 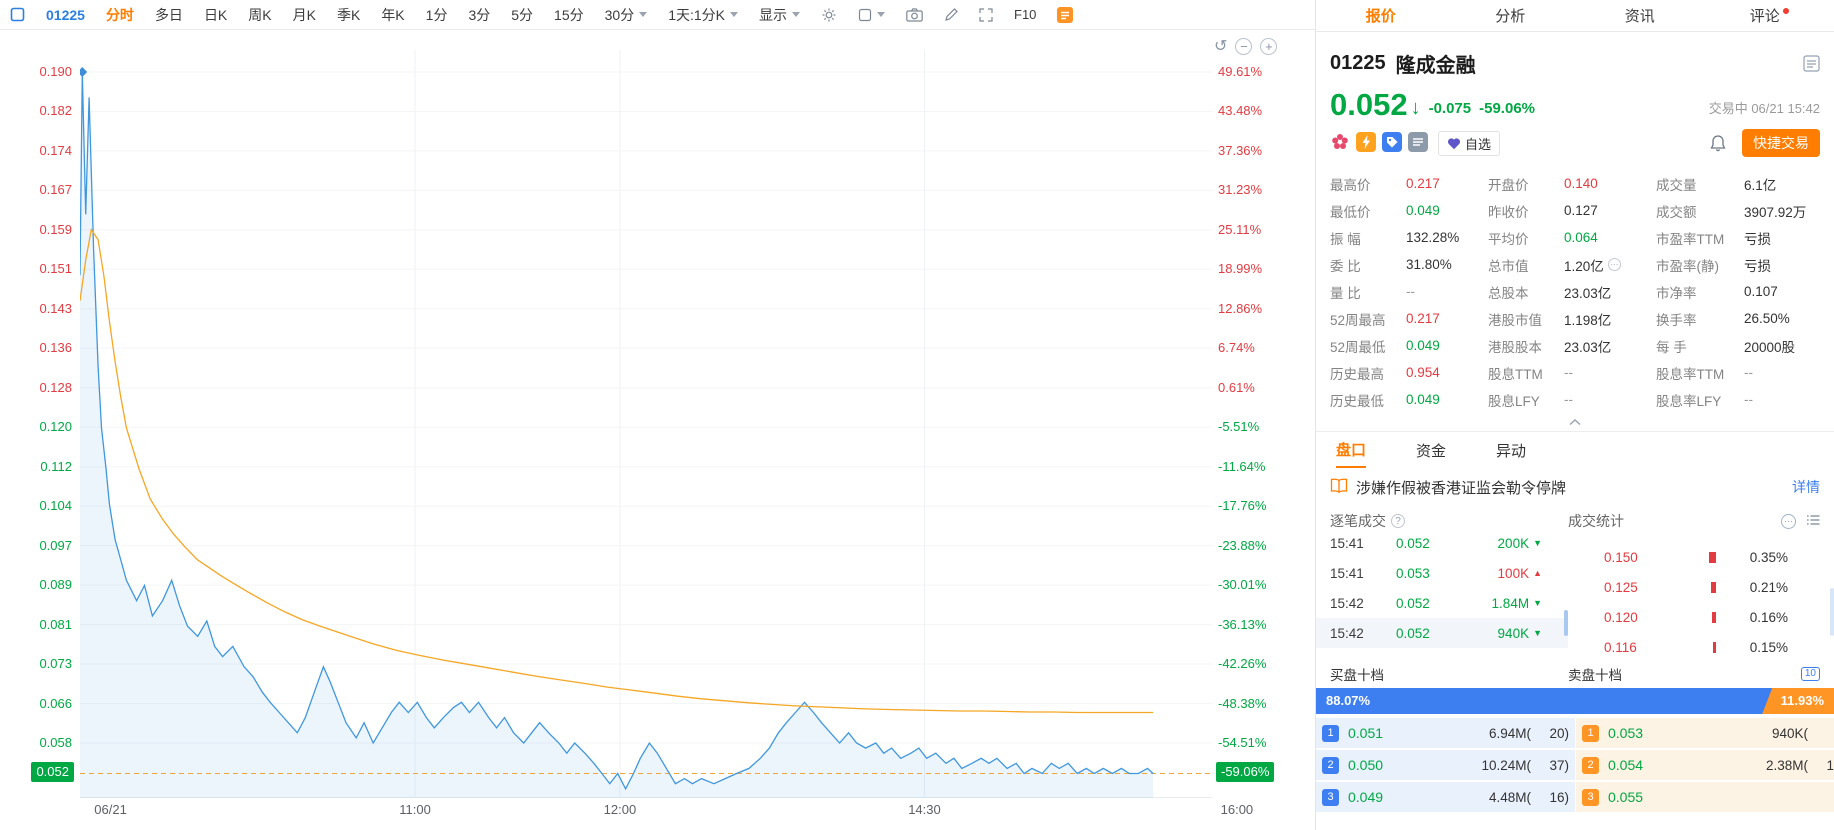 What do you see at coordinates (1621, 557) in the screenshot?
I see `dist-price: 0.150` at bounding box center [1621, 557].